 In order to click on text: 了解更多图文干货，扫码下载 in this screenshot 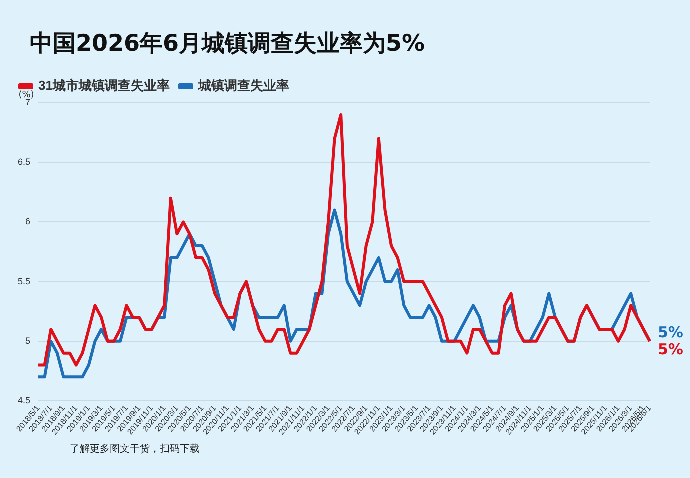, I will do `click(135, 449)`.